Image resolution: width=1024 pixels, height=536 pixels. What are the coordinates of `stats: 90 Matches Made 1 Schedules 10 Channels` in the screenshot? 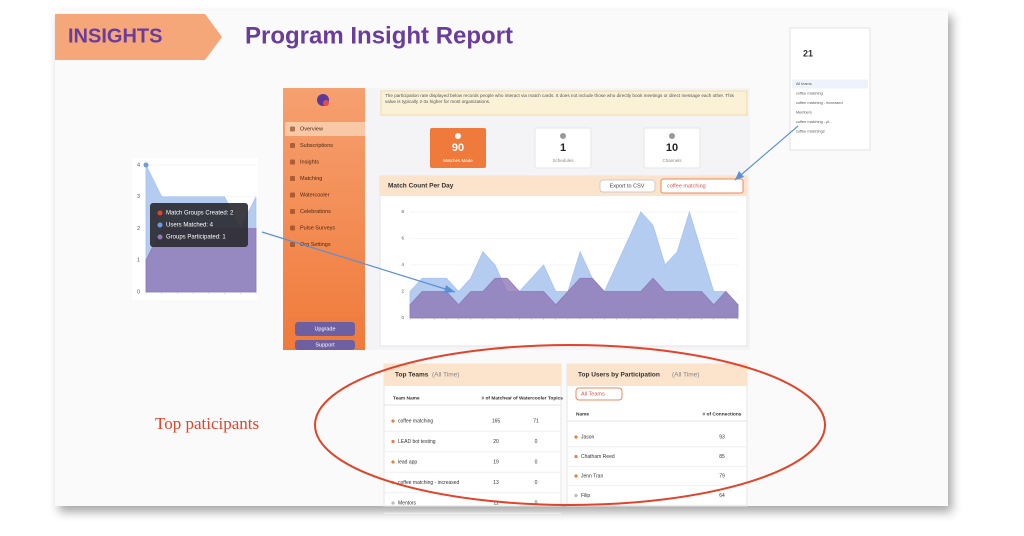 It's located at (565, 148).